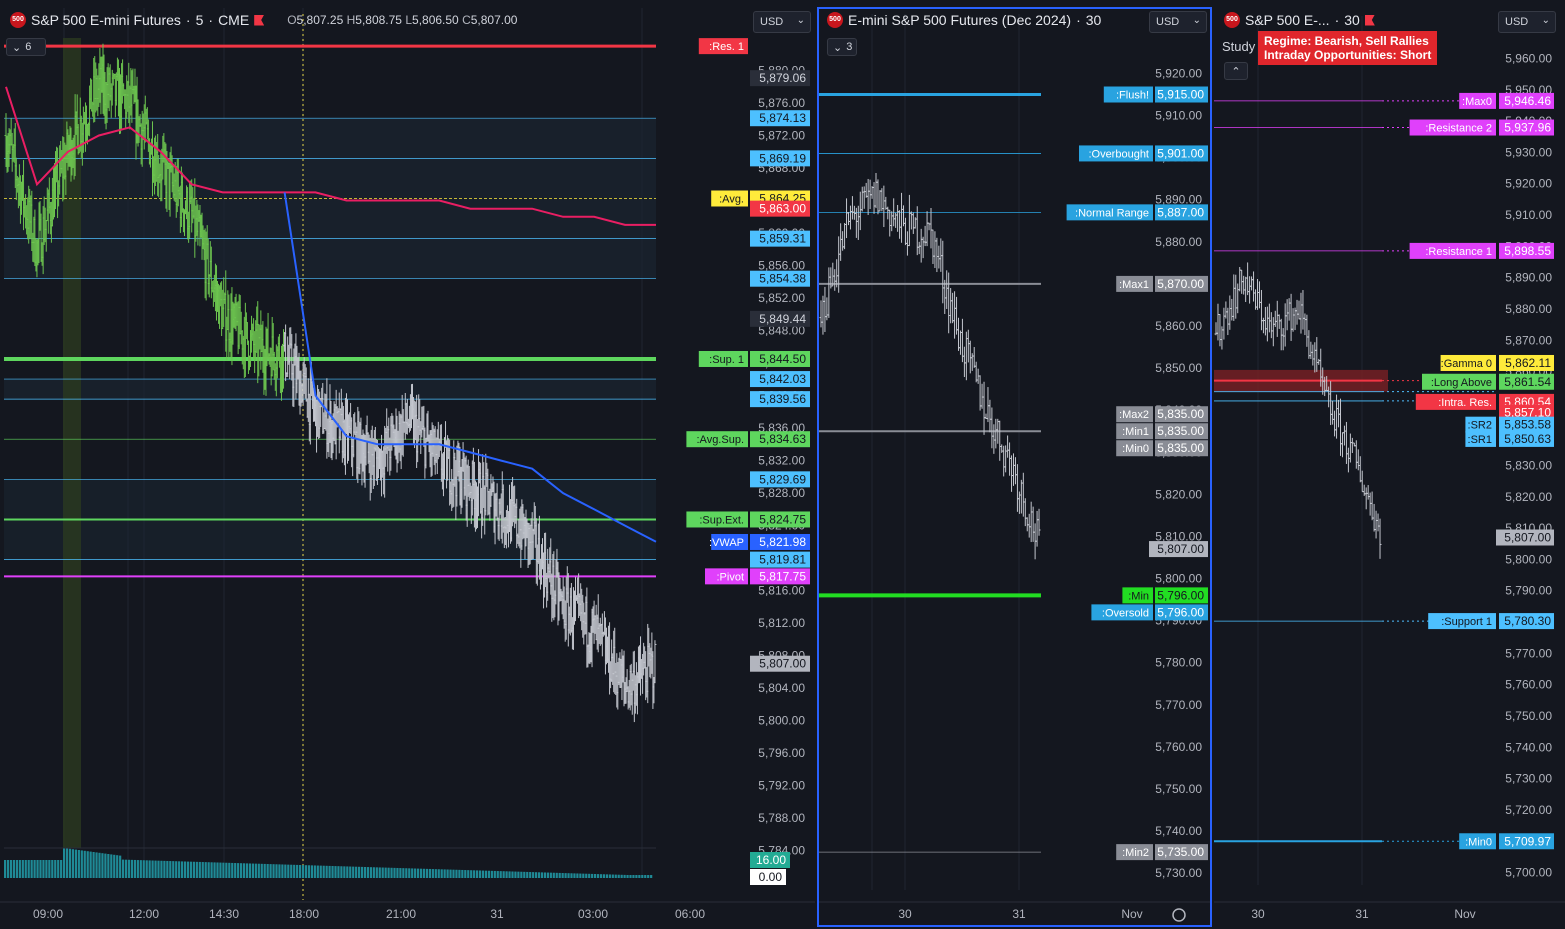  What do you see at coordinates (1132, 96) in the screenshot?
I see `level-name-label: :Flush!` at bounding box center [1132, 96].